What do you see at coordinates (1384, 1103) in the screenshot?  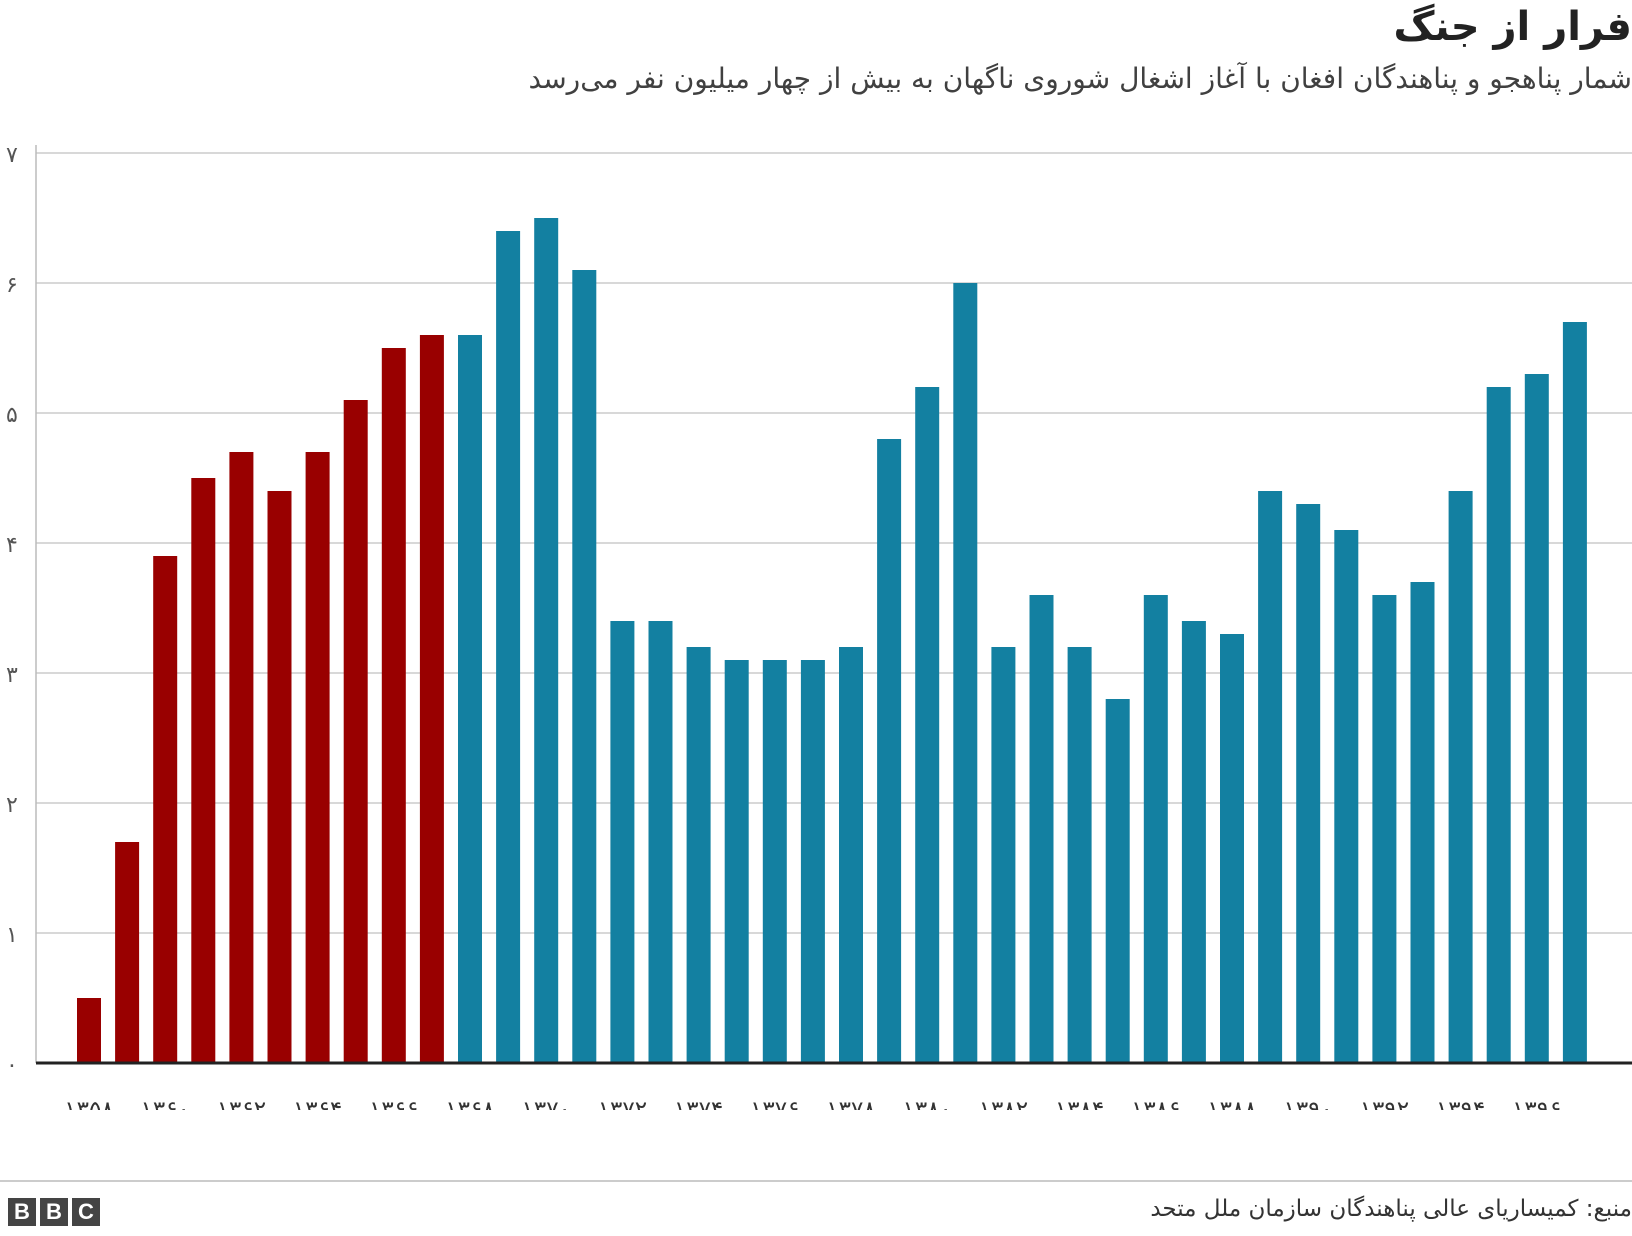 I see `x-tick-label: ۱۳۹۲` at bounding box center [1384, 1103].